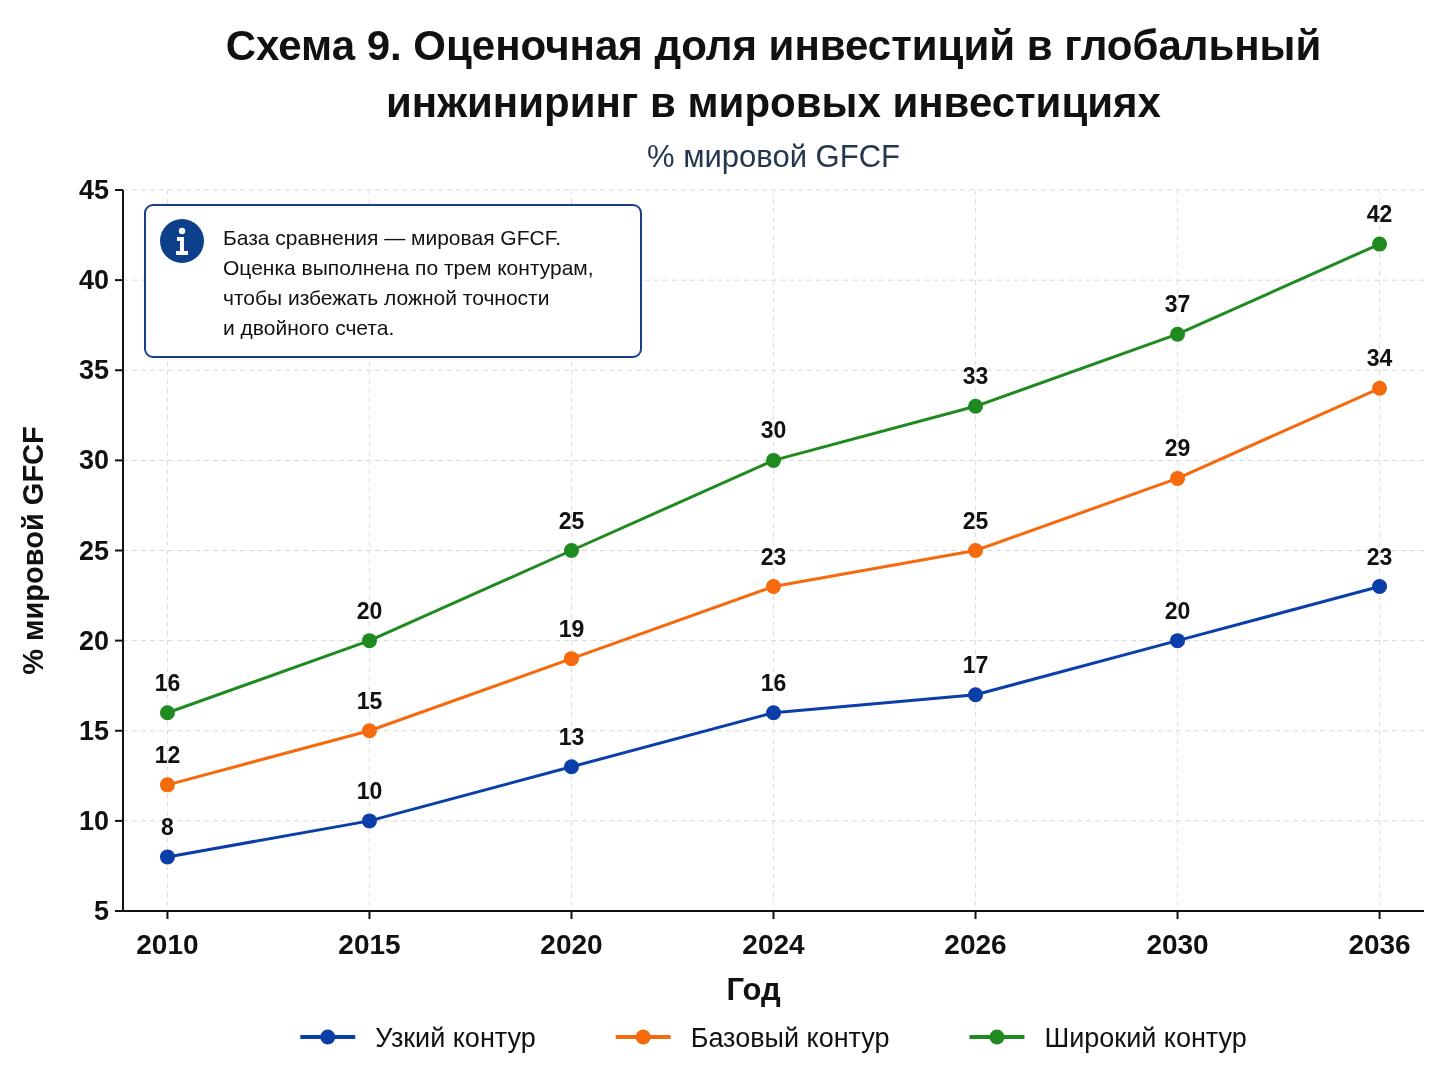 The width and height of the screenshot is (1448, 1086). What do you see at coordinates (773, 156) in the screenshot?
I see `chart-subtitle: % мировой GFCF` at bounding box center [773, 156].